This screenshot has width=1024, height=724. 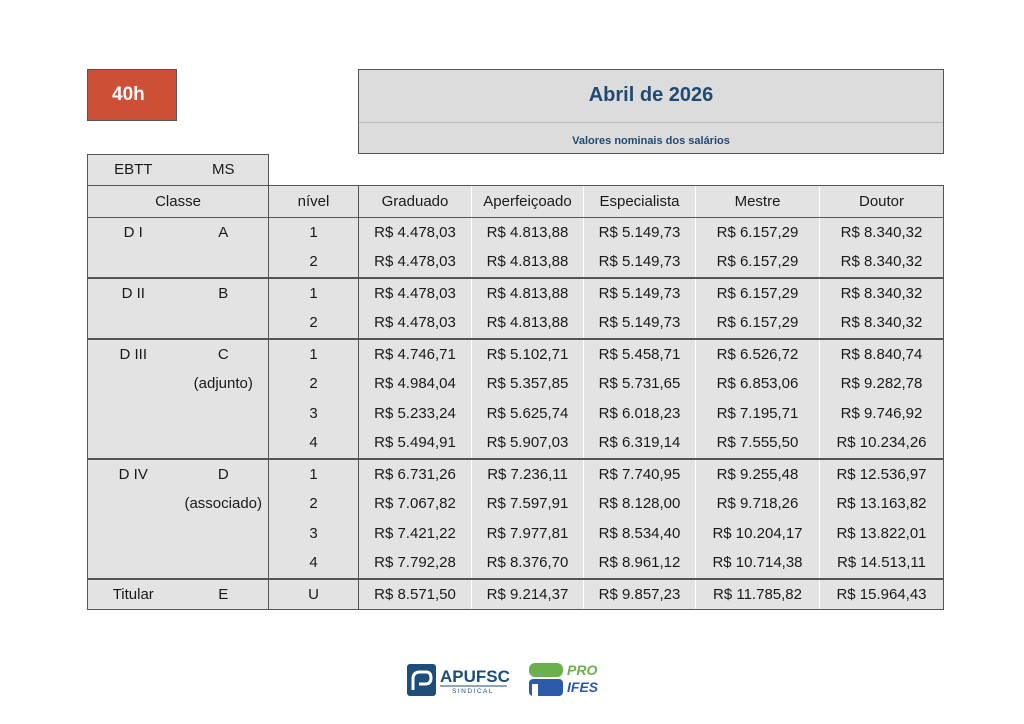 I want to click on salary-cell: R$ 11.785,82, so click(x=757, y=593).